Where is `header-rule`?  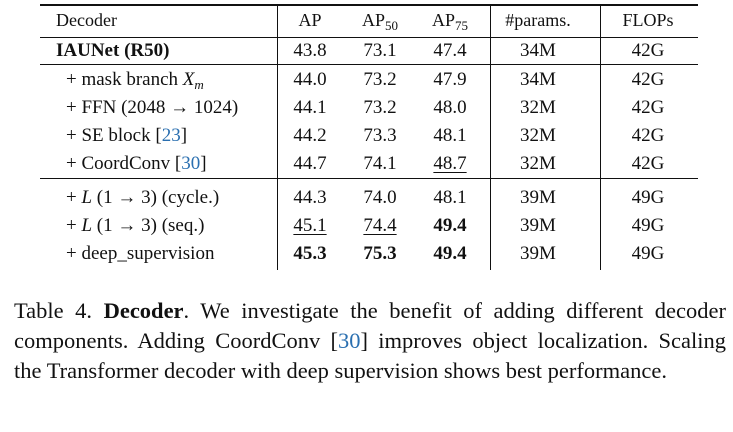 header-rule is located at coordinates (369, 37).